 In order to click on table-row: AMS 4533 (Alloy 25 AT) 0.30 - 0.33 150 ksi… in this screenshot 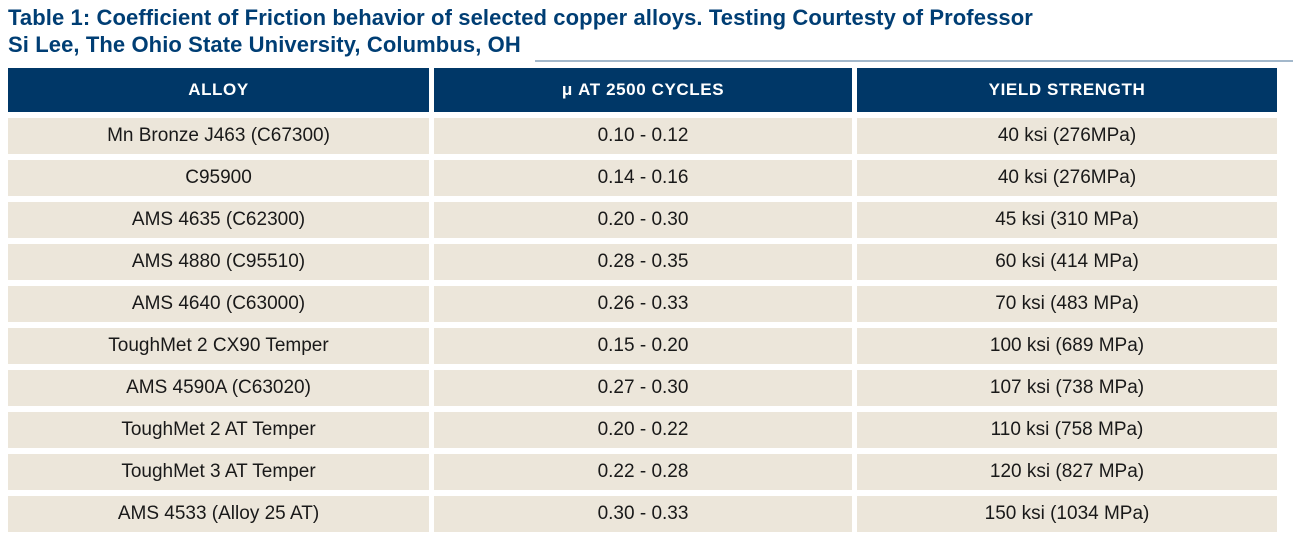, I will do `click(642, 514)`.